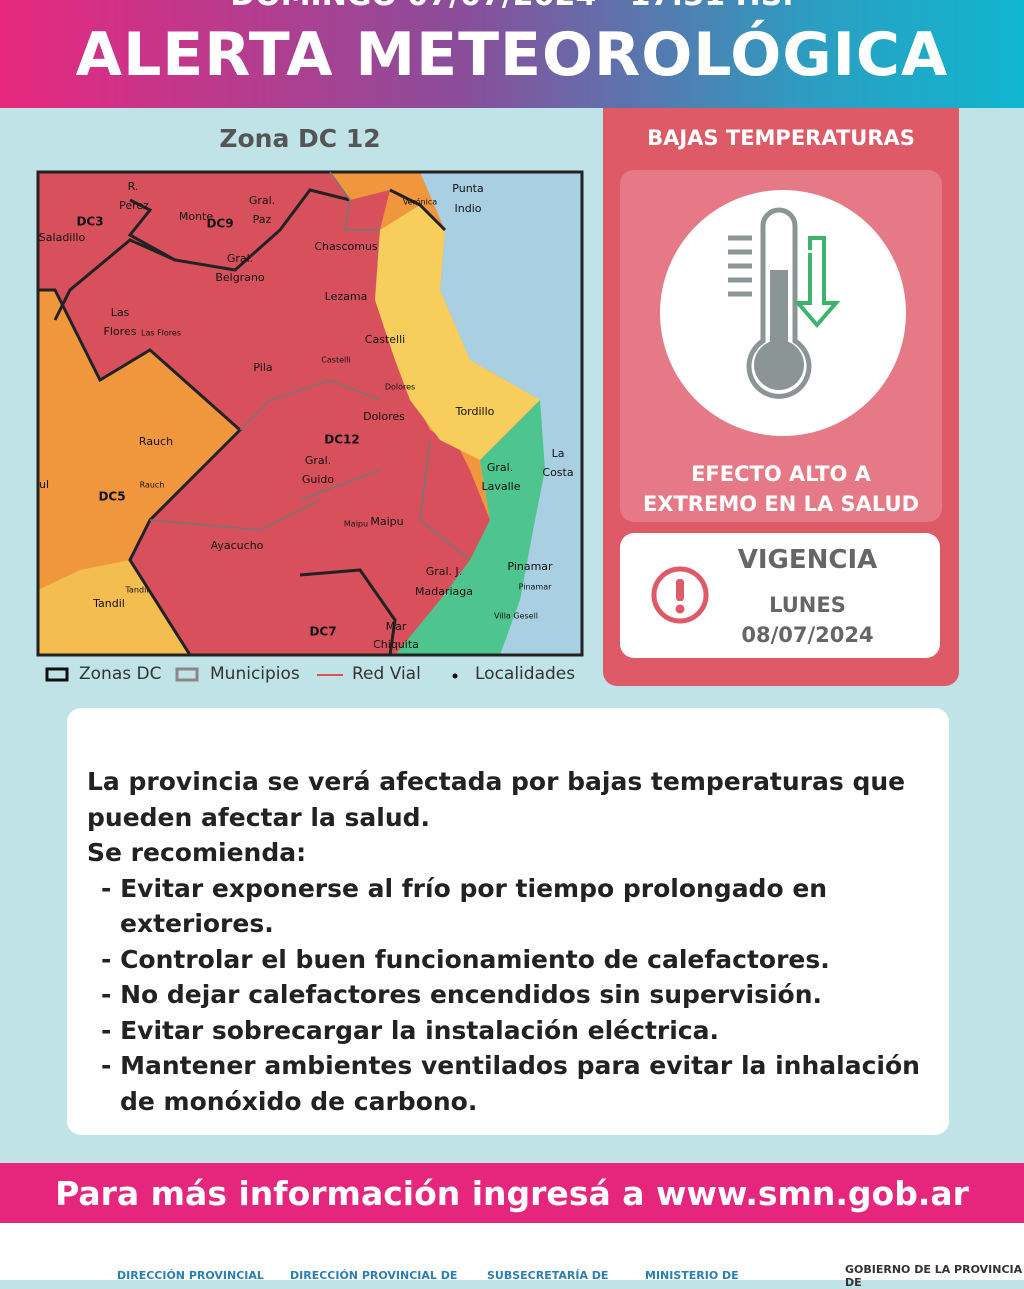 This screenshot has width=1024, height=1289. I want to click on map-label: Lezama, so click(346, 296).